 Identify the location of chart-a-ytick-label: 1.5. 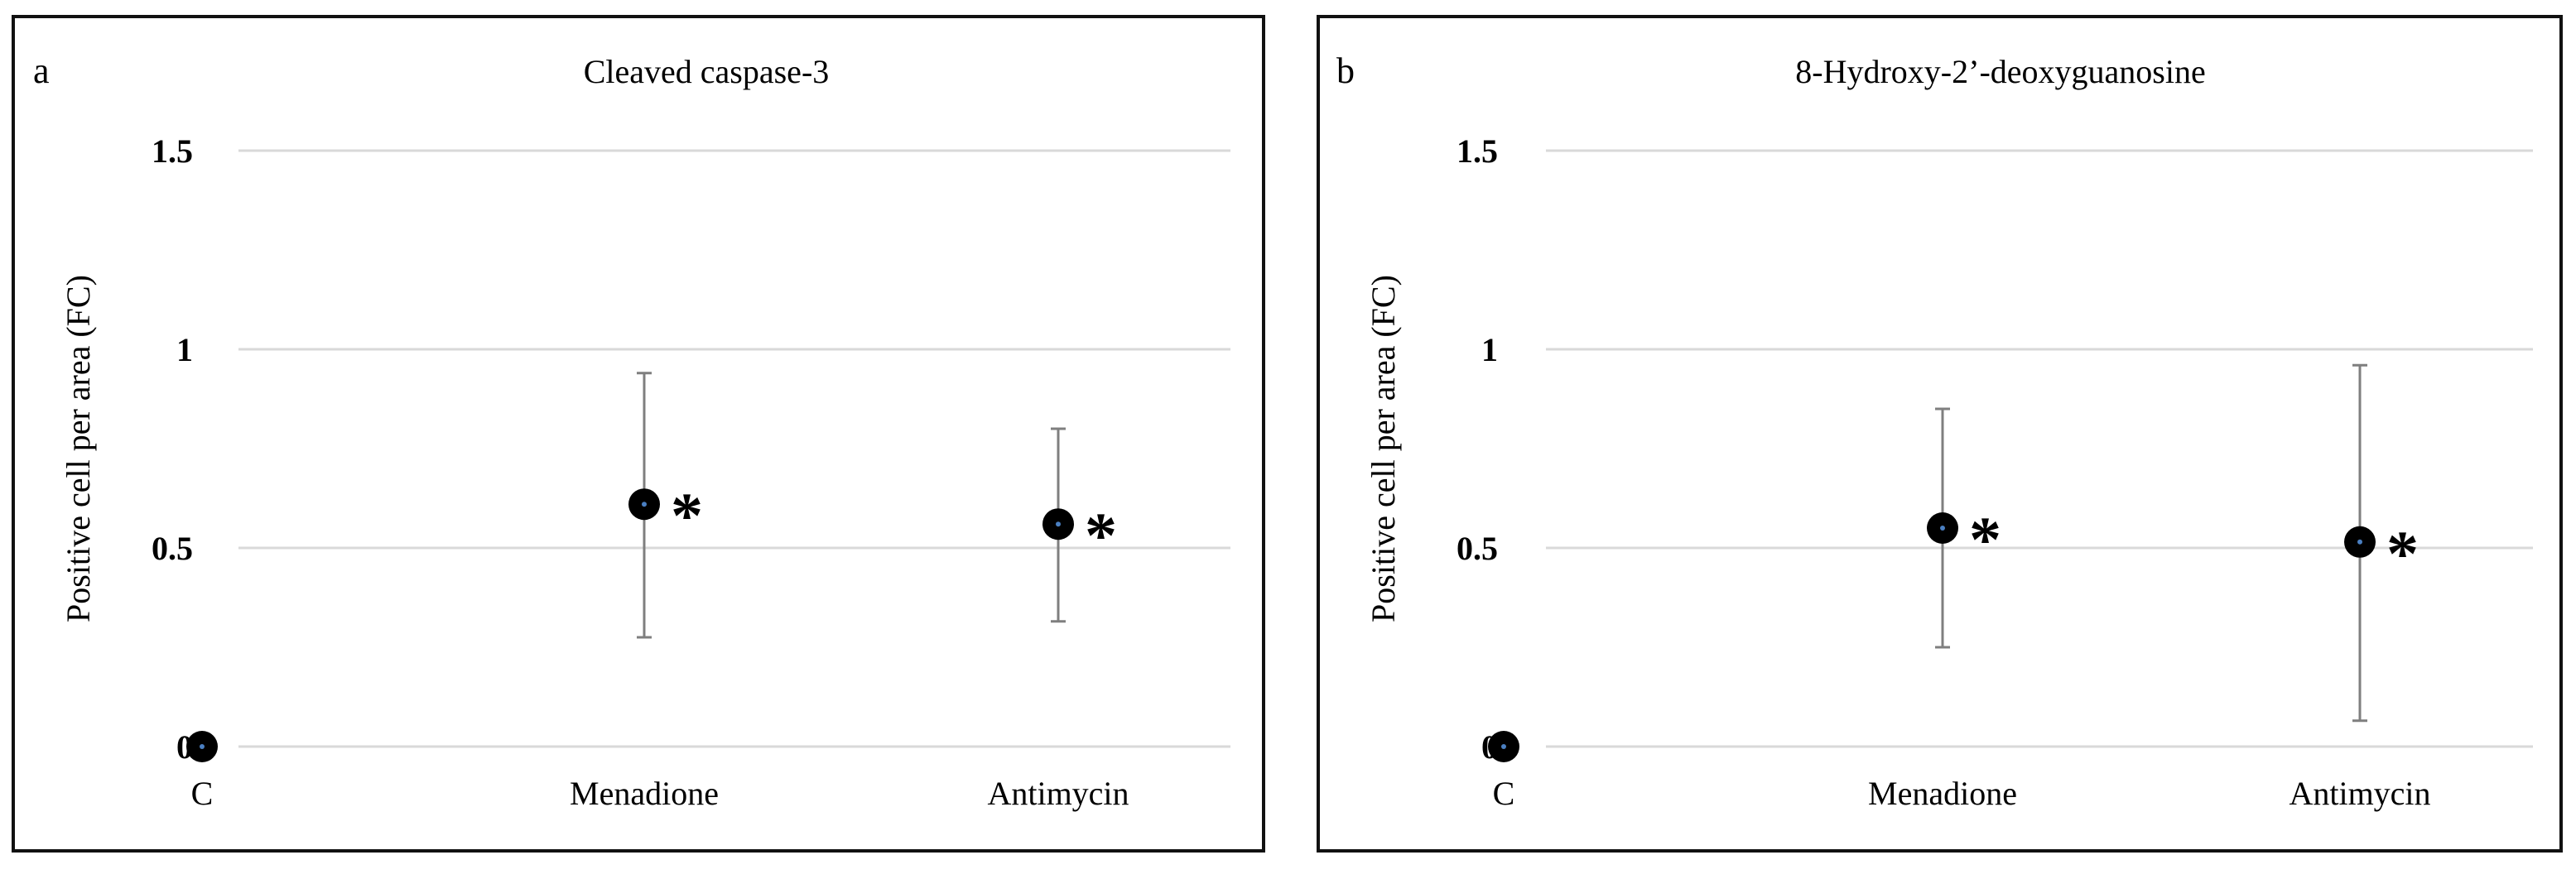
(172, 151).